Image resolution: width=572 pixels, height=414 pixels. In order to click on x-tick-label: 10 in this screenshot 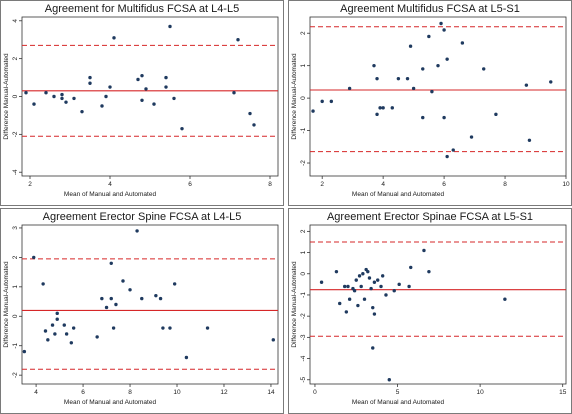, I will do `click(177, 392)`.